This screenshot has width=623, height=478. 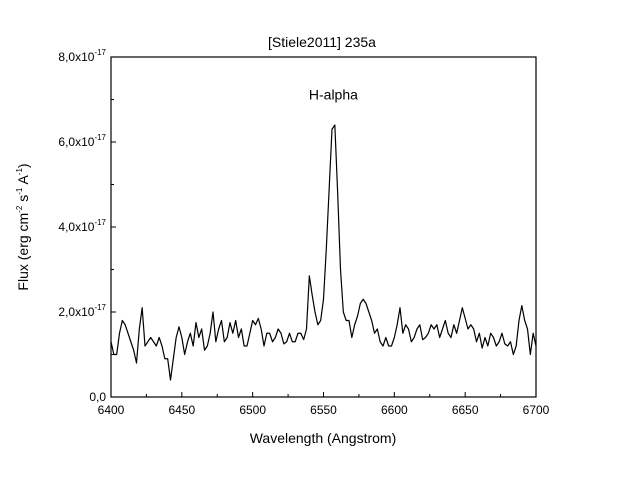 What do you see at coordinates (23, 165) in the screenshot?
I see `y-axis-label-suffix: )` at bounding box center [23, 165].